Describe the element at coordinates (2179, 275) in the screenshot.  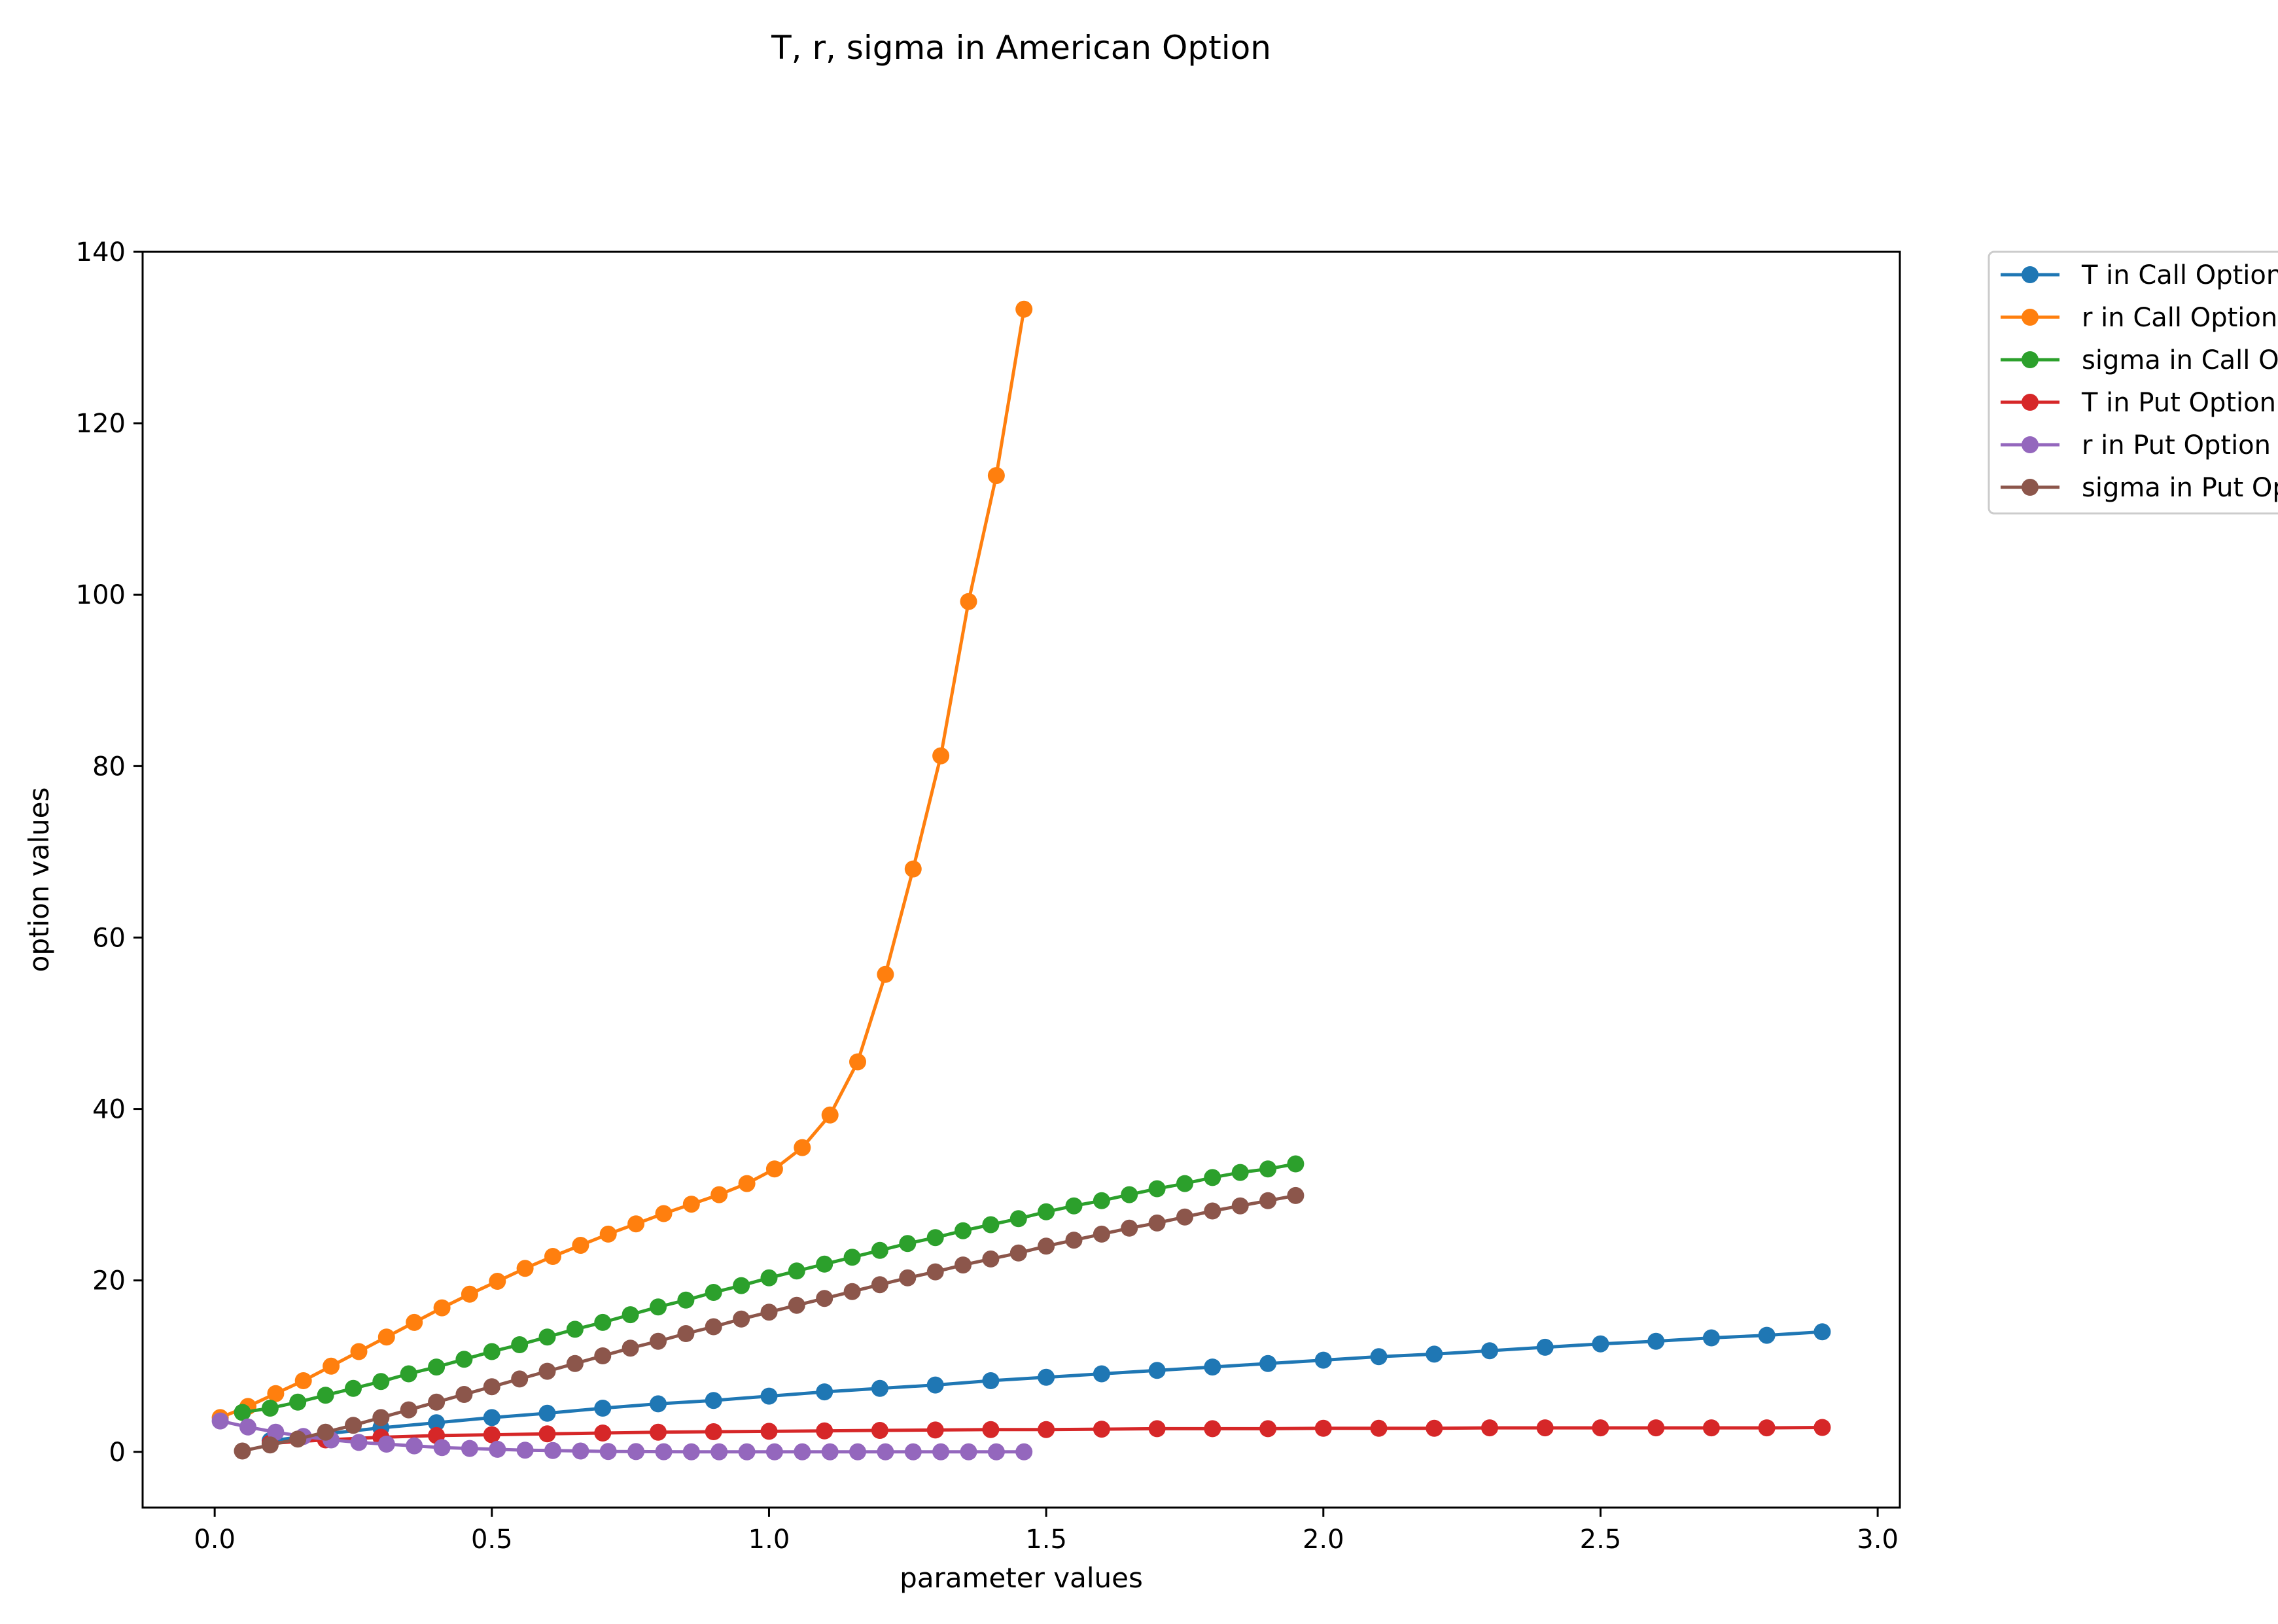
I see `legend-label: T in Call Option` at that location.